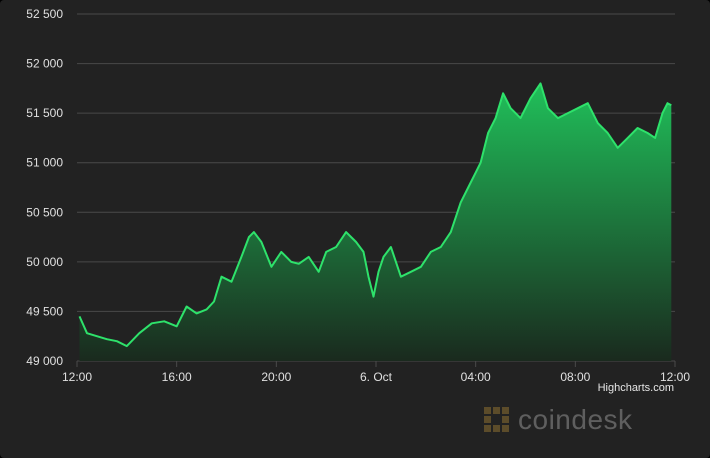 The width and height of the screenshot is (710, 458). What do you see at coordinates (635, 388) in the screenshot?
I see `highcharts-credit: Highcharts.com` at bounding box center [635, 388].